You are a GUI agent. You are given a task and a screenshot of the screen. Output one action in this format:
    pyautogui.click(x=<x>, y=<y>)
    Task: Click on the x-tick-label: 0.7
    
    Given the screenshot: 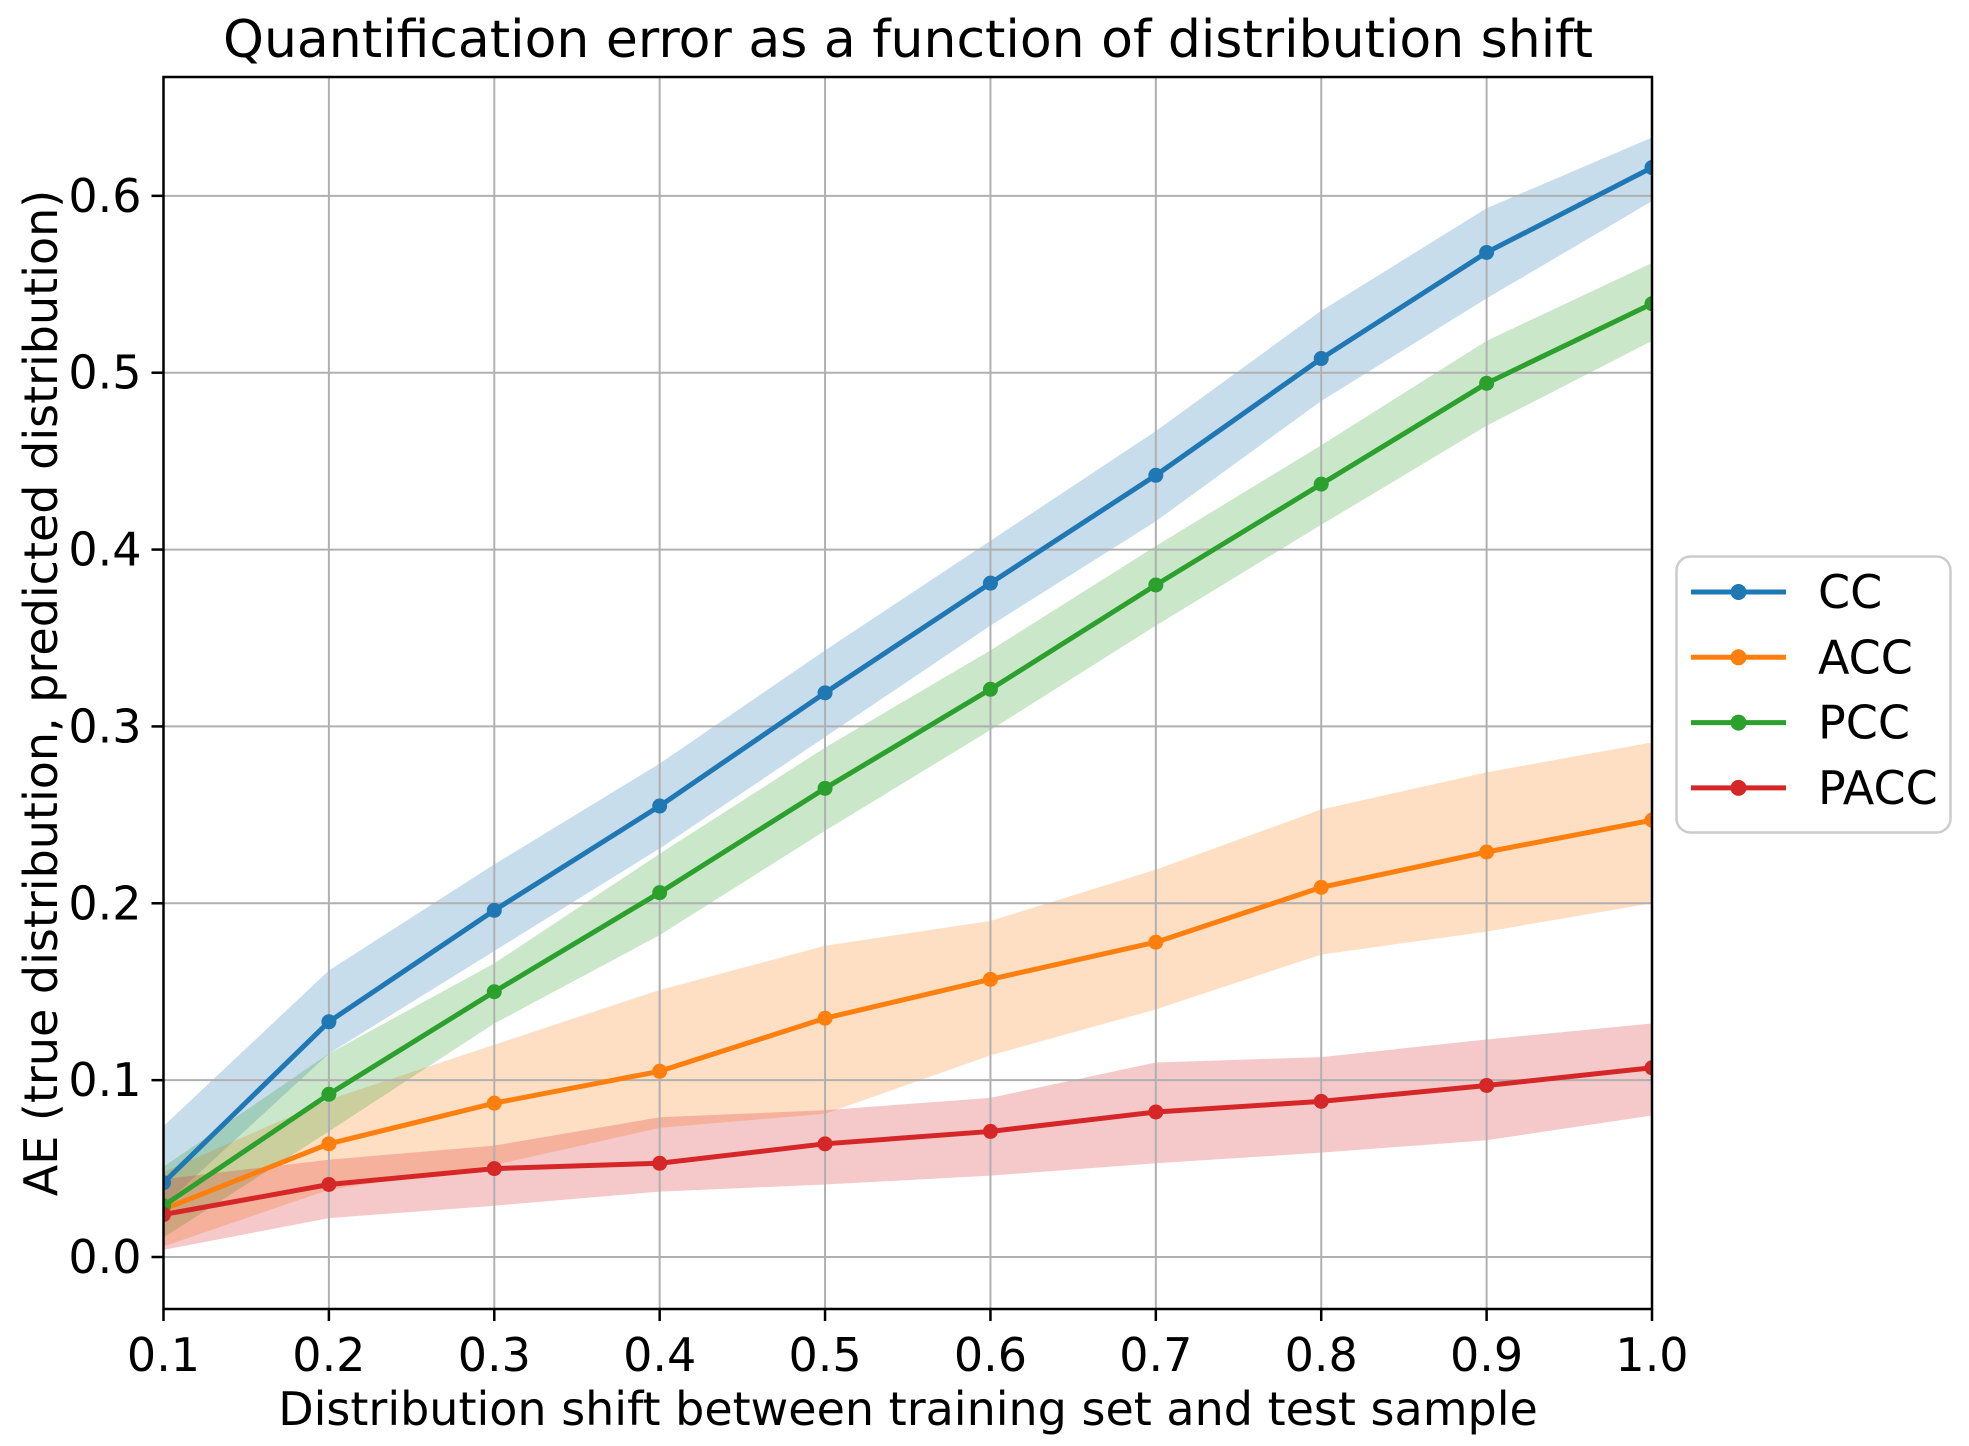 What is the action you would take?
    pyautogui.click(x=1155, y=1355)
    